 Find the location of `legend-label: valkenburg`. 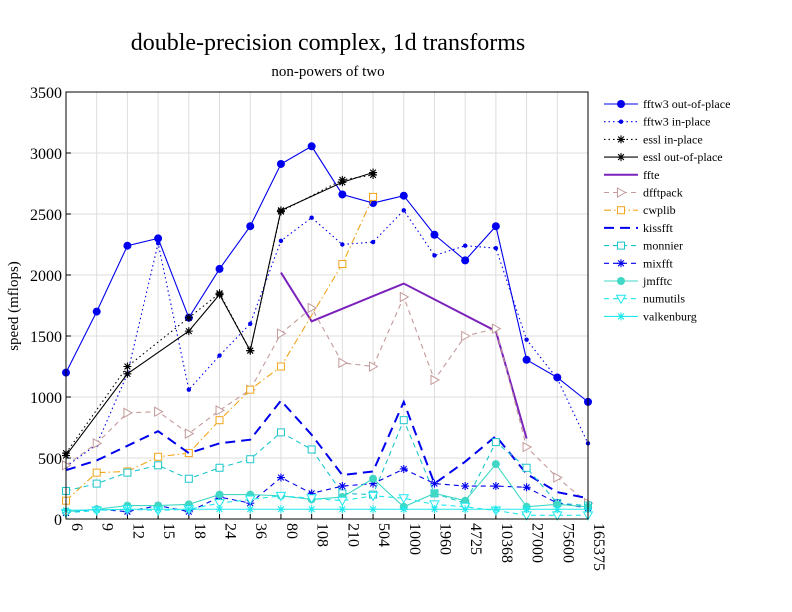

legend-label: valkenburg is located at coordinates (670, 316).